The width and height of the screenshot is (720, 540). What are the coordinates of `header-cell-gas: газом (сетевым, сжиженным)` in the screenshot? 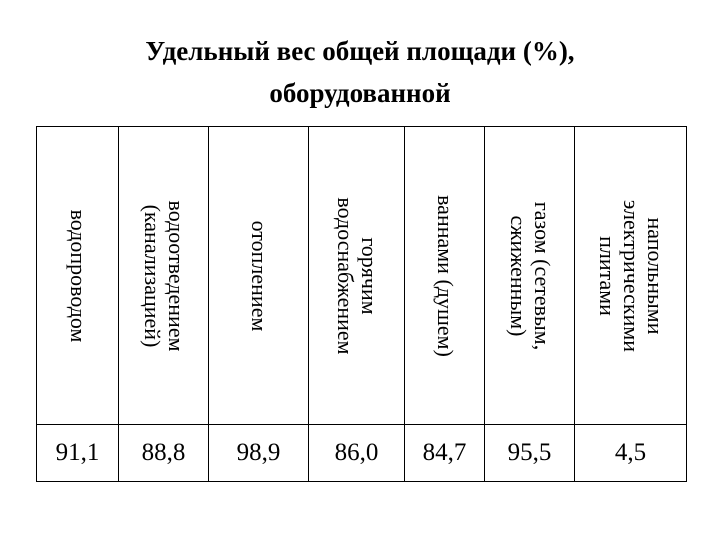 It's located at (529, 275).